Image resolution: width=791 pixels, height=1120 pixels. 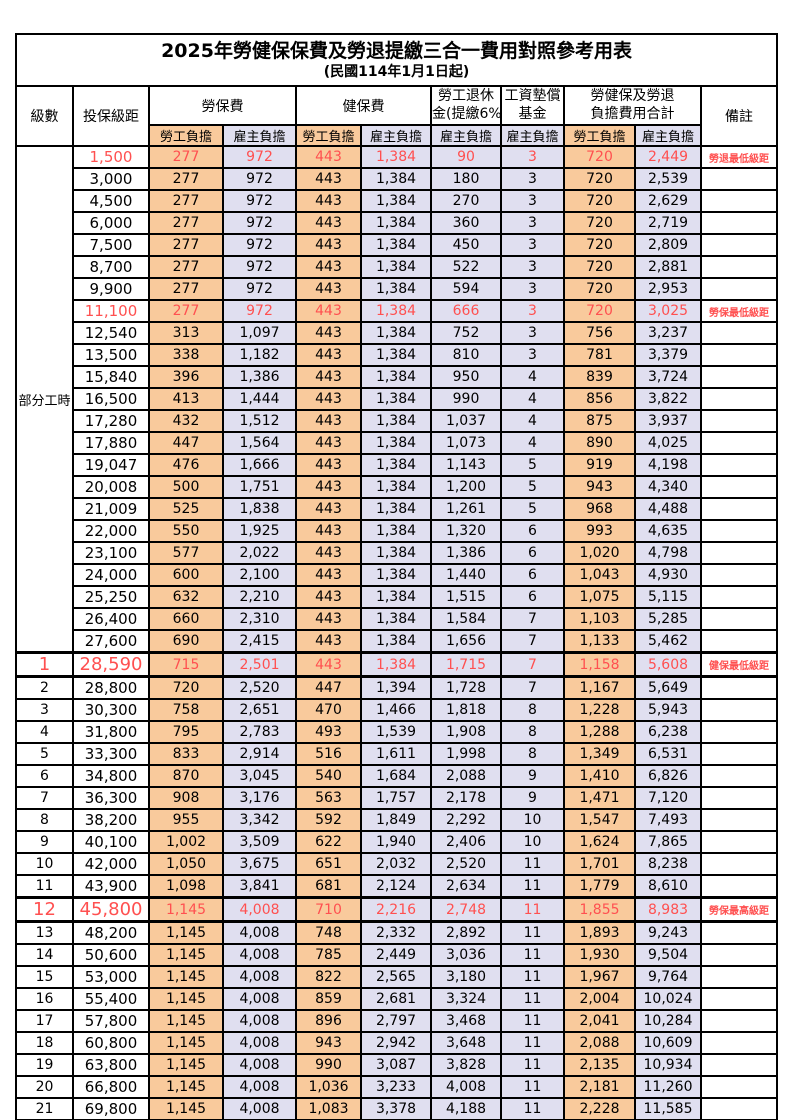 I want to click on value-cell: 10,284, so click(x=668, y=1021).